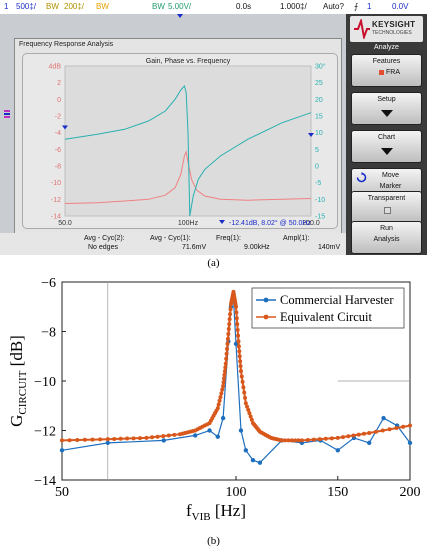 This screenshot has width=427, height=550. I want to click on measure-3-label: Freq(1):, so click(228, 238).